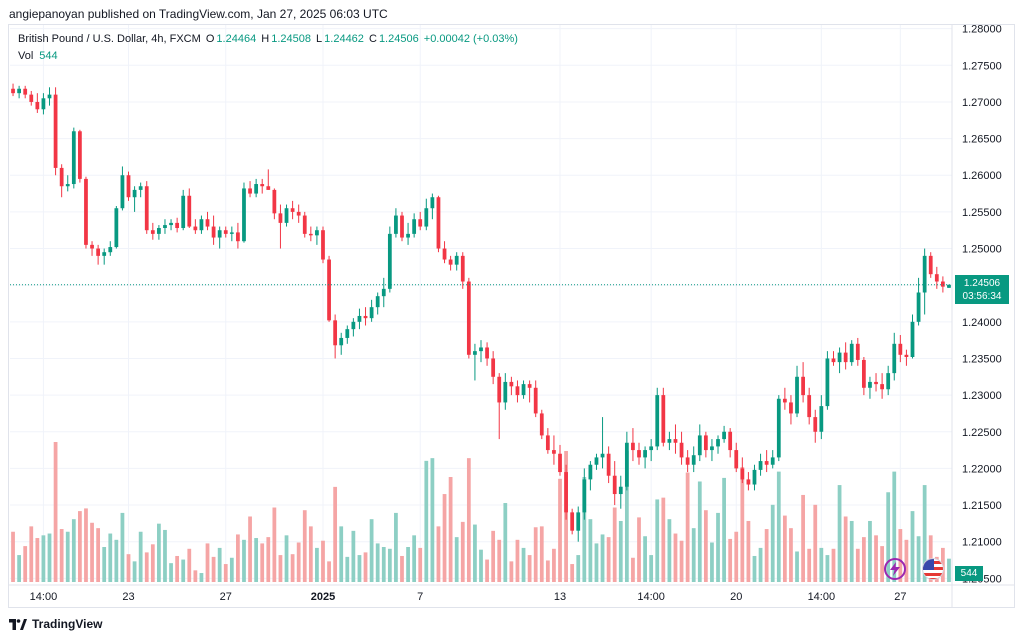 This screenshot has width=1024, height=641. Describe the element at coordinates (982, 289) in the screenshot. I see `last-price-tag: 1.24506 03:56:34` at that location.